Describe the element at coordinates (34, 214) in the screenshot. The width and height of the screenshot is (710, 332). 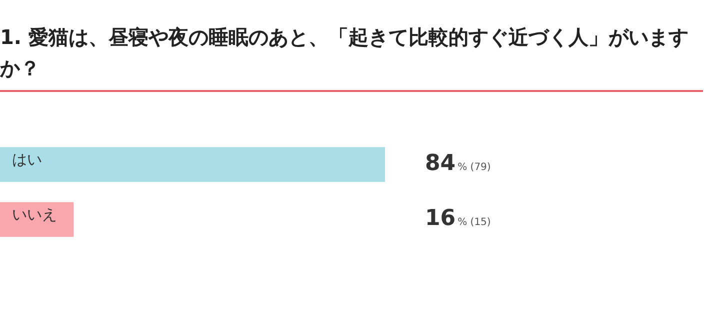
I see `y-tick-label: いいえ` at that location.